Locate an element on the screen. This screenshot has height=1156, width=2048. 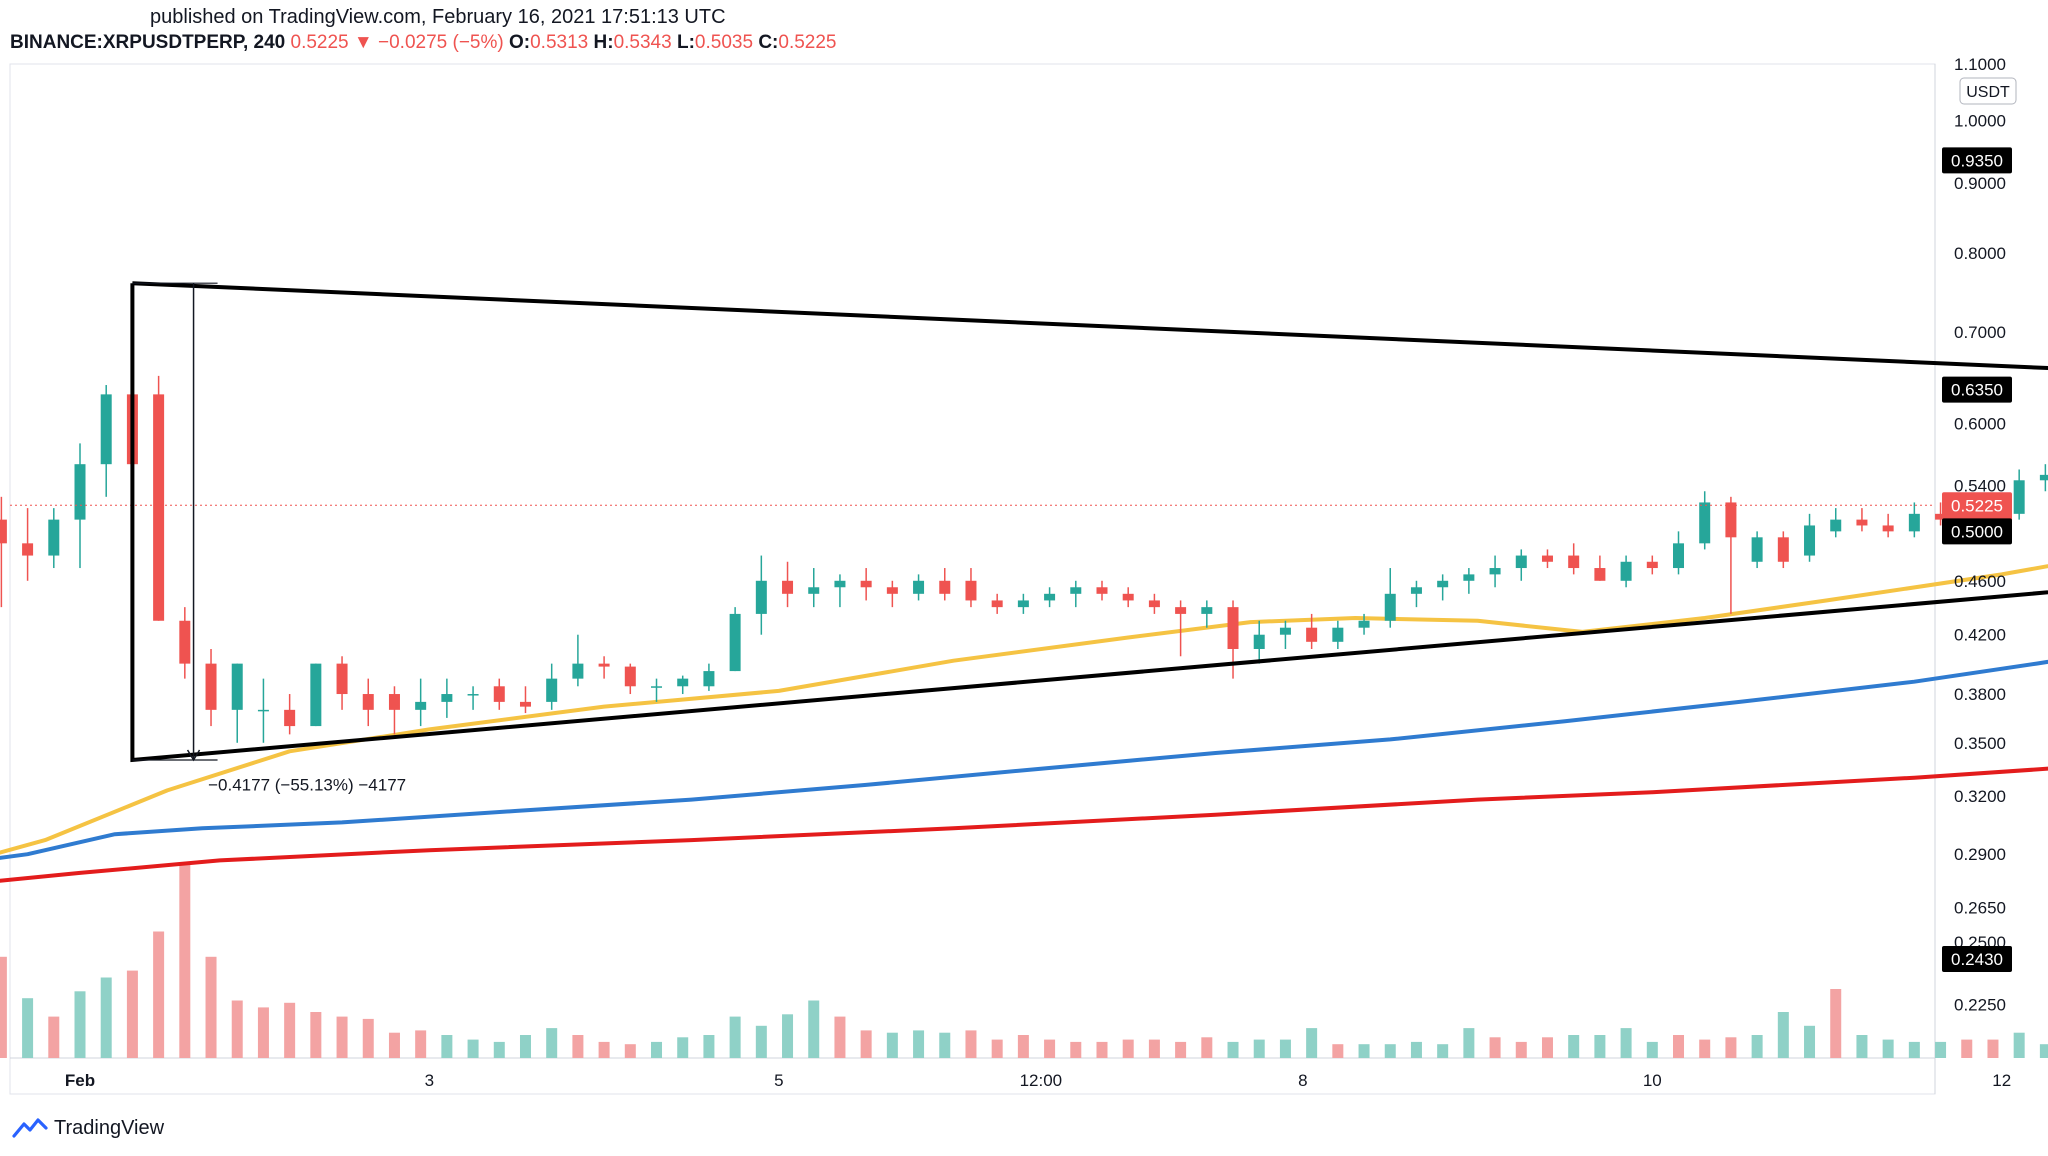
symbol-name: BINANCE:XRPUSDTPERP, 240 is located at coordinates (148, 42).